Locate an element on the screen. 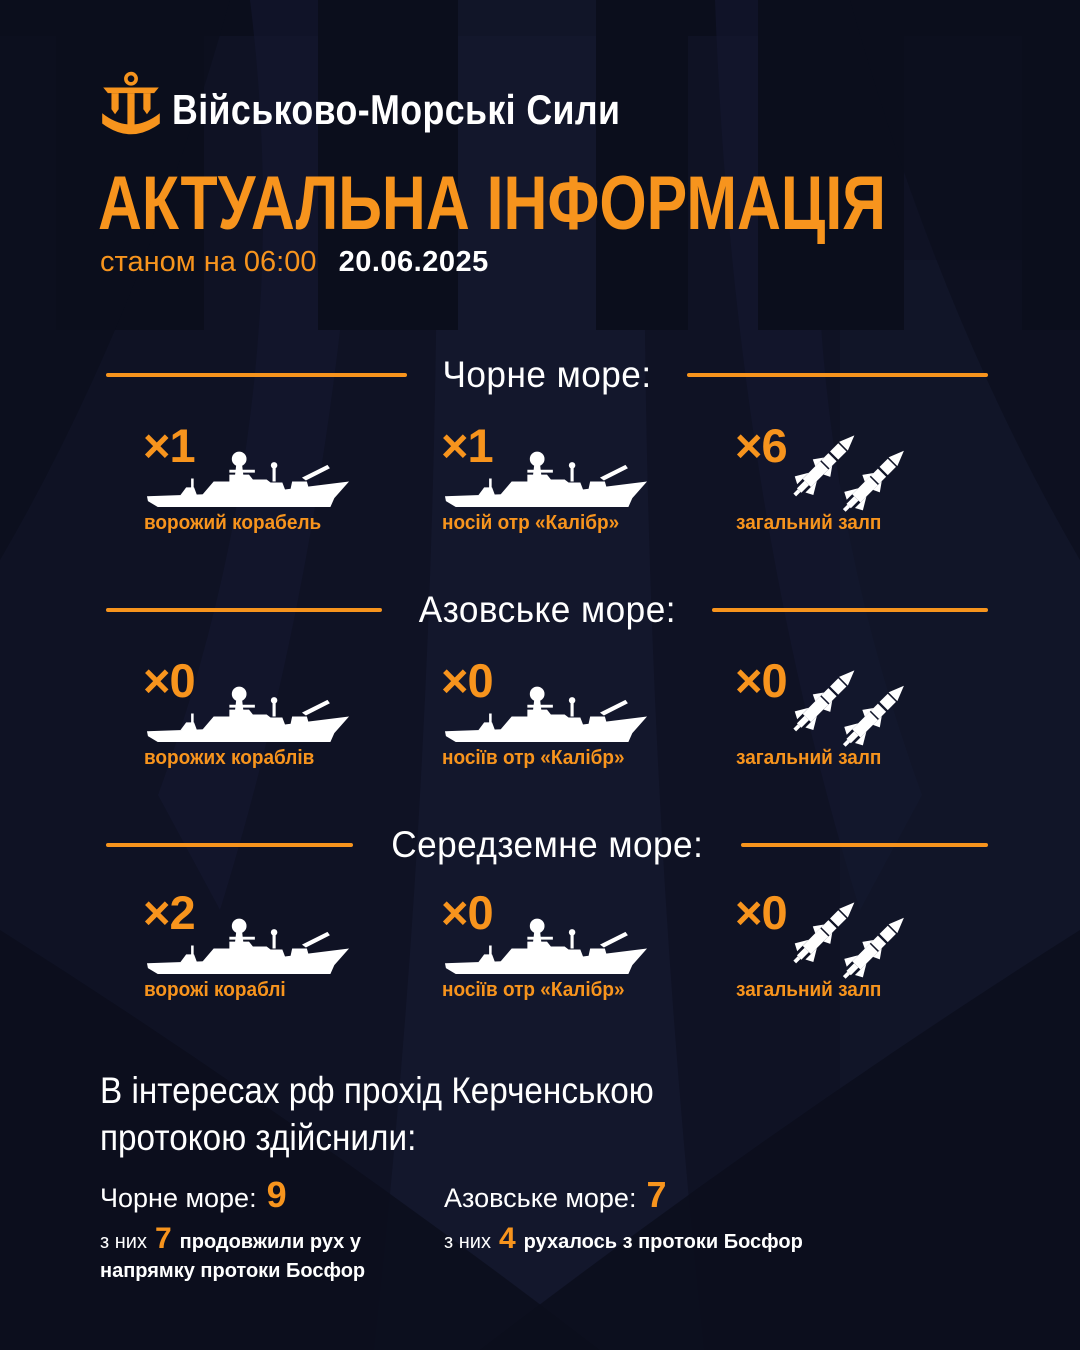  kerch-detail-count: 4 is located at coordinates (507, 1238).